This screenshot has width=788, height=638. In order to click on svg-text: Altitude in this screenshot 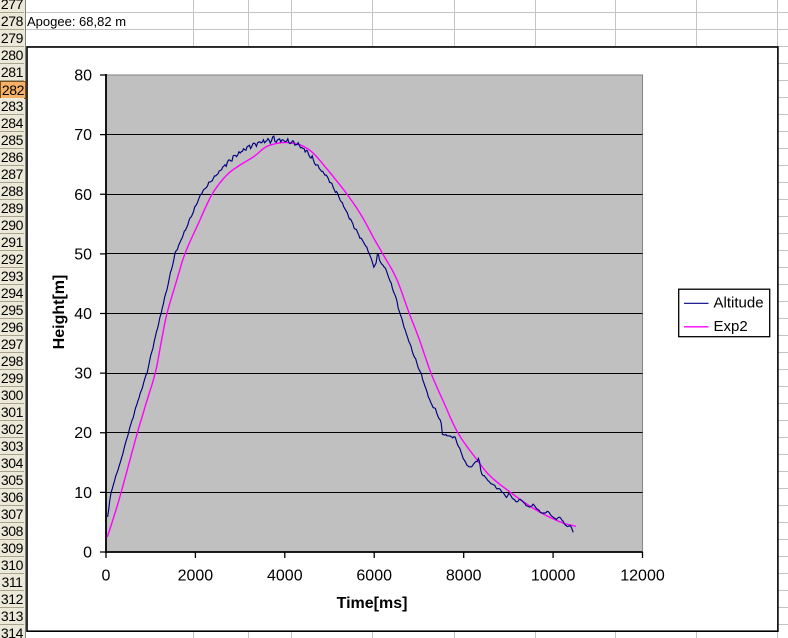, I will do `click(739, 303)`.